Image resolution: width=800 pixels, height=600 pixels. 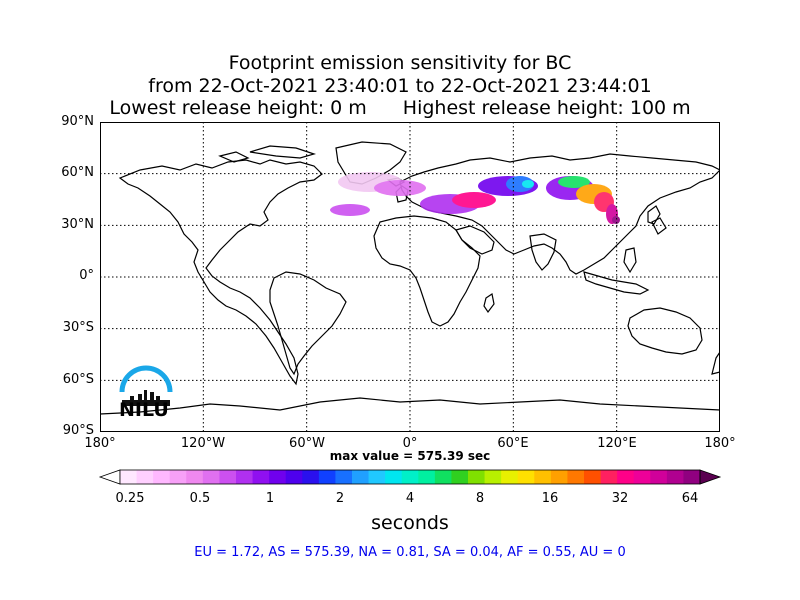 I want to click on lat-label-30n: 30°N, so click(x=77, y=224).